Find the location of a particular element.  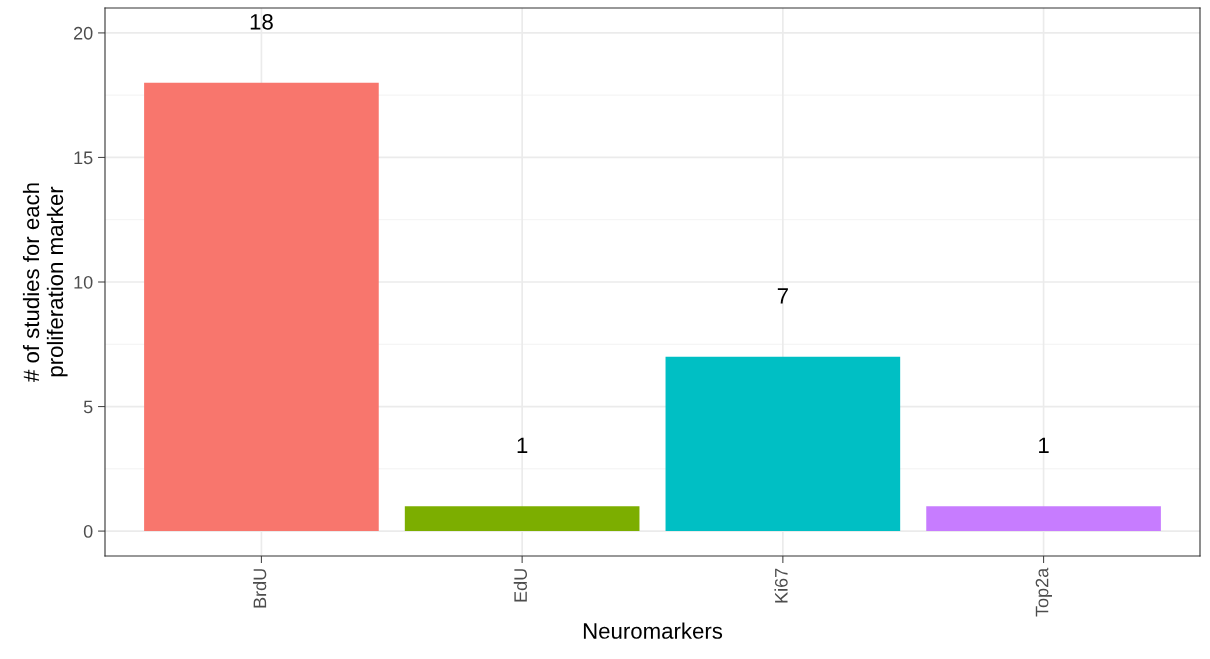

x-tick-label: Top2a is located at coordinates (1043, 592).